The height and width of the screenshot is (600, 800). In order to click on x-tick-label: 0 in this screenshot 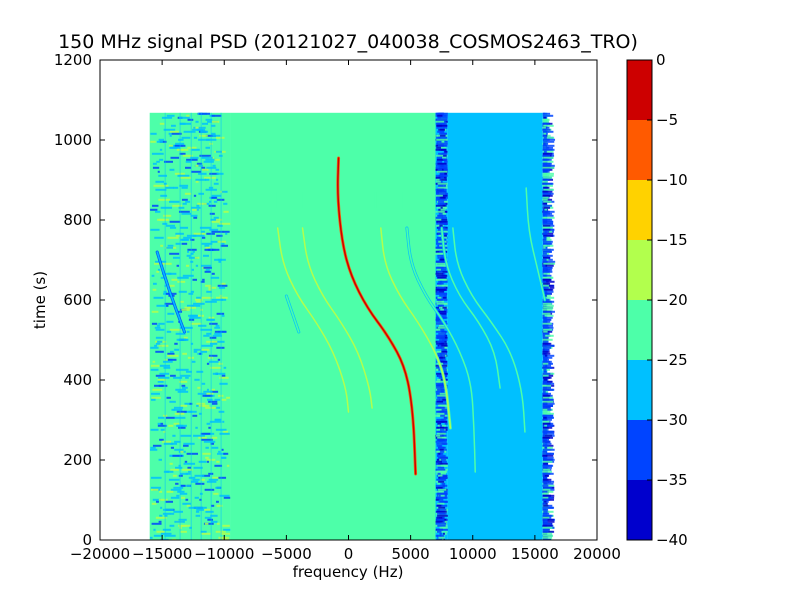, I will do `click(349, 554)`.